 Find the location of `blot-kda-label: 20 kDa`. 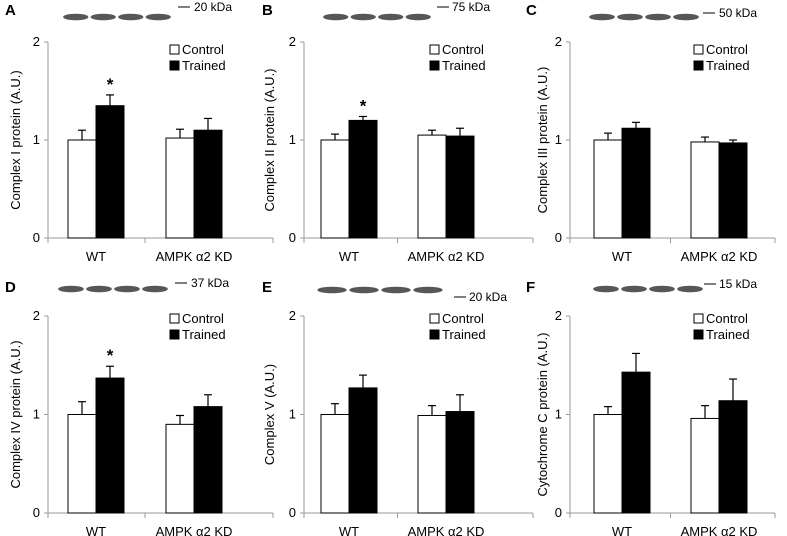

blot-kda-label: 20 kDa is located at coordinates (488, 297).